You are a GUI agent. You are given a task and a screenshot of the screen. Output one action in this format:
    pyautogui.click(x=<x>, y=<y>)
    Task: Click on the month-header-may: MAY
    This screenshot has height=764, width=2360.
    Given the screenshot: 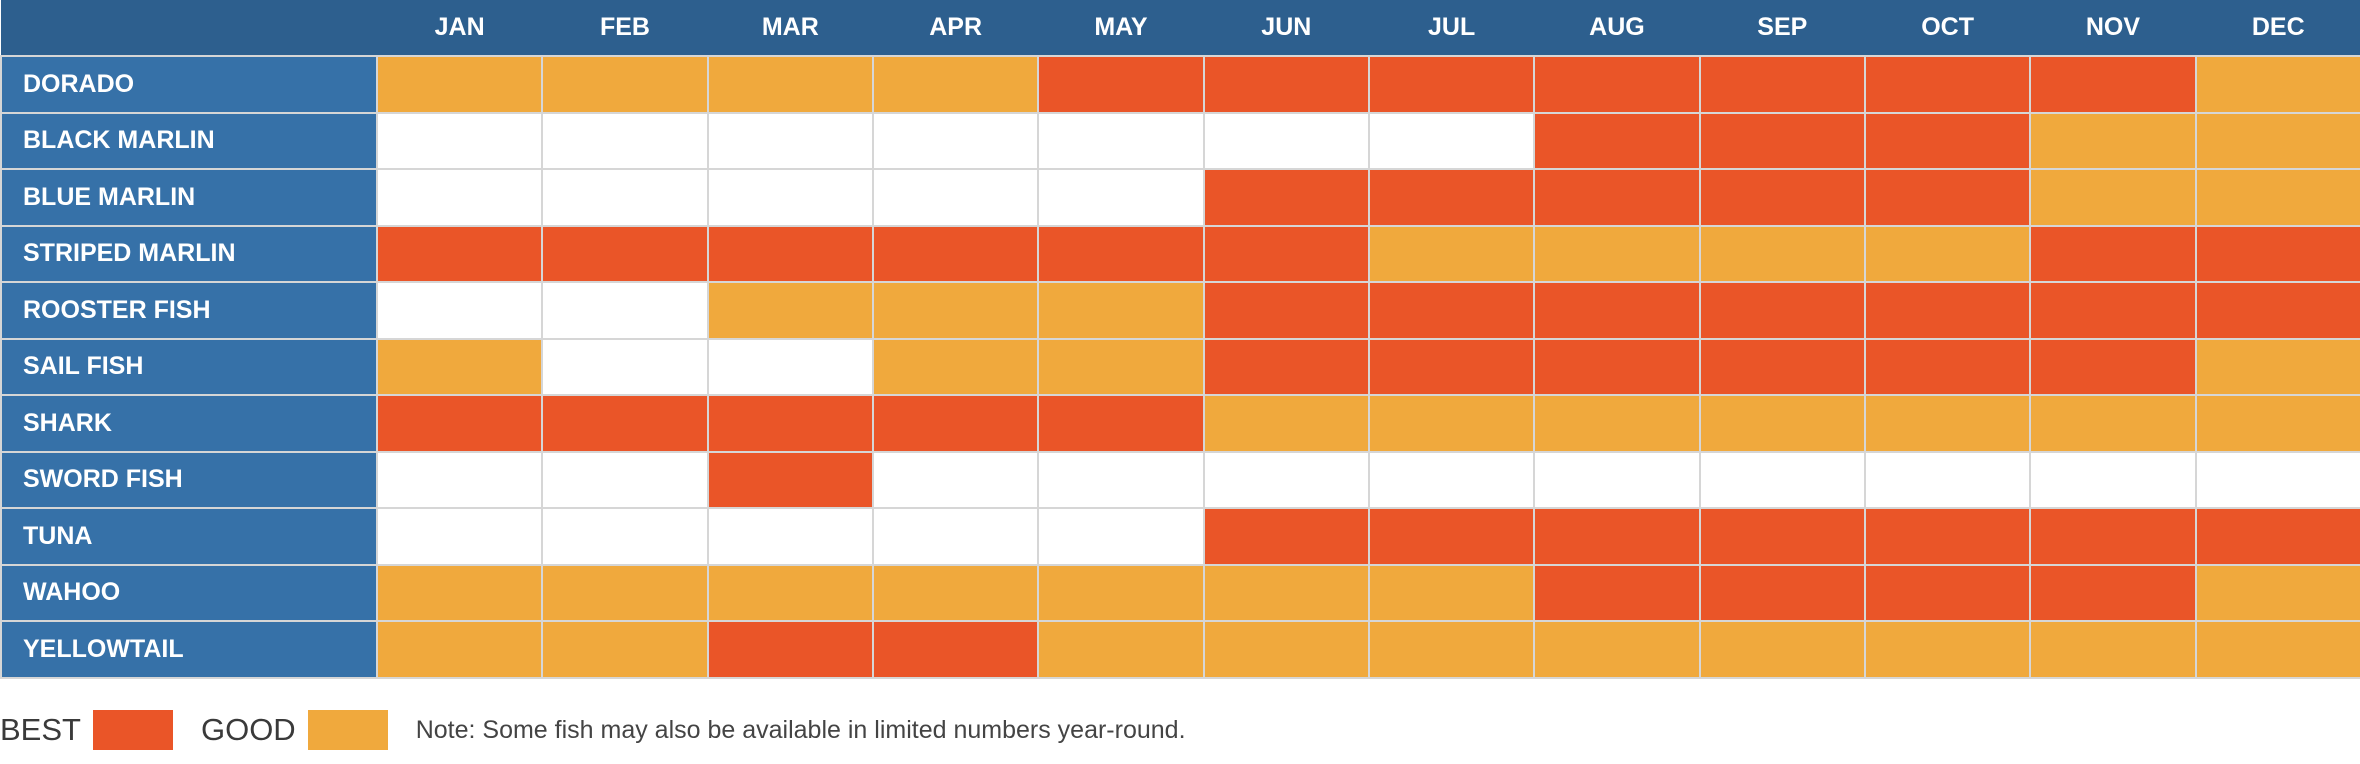 What is the action you would take?
    pyautogui.click(x=1121, y=28)
    